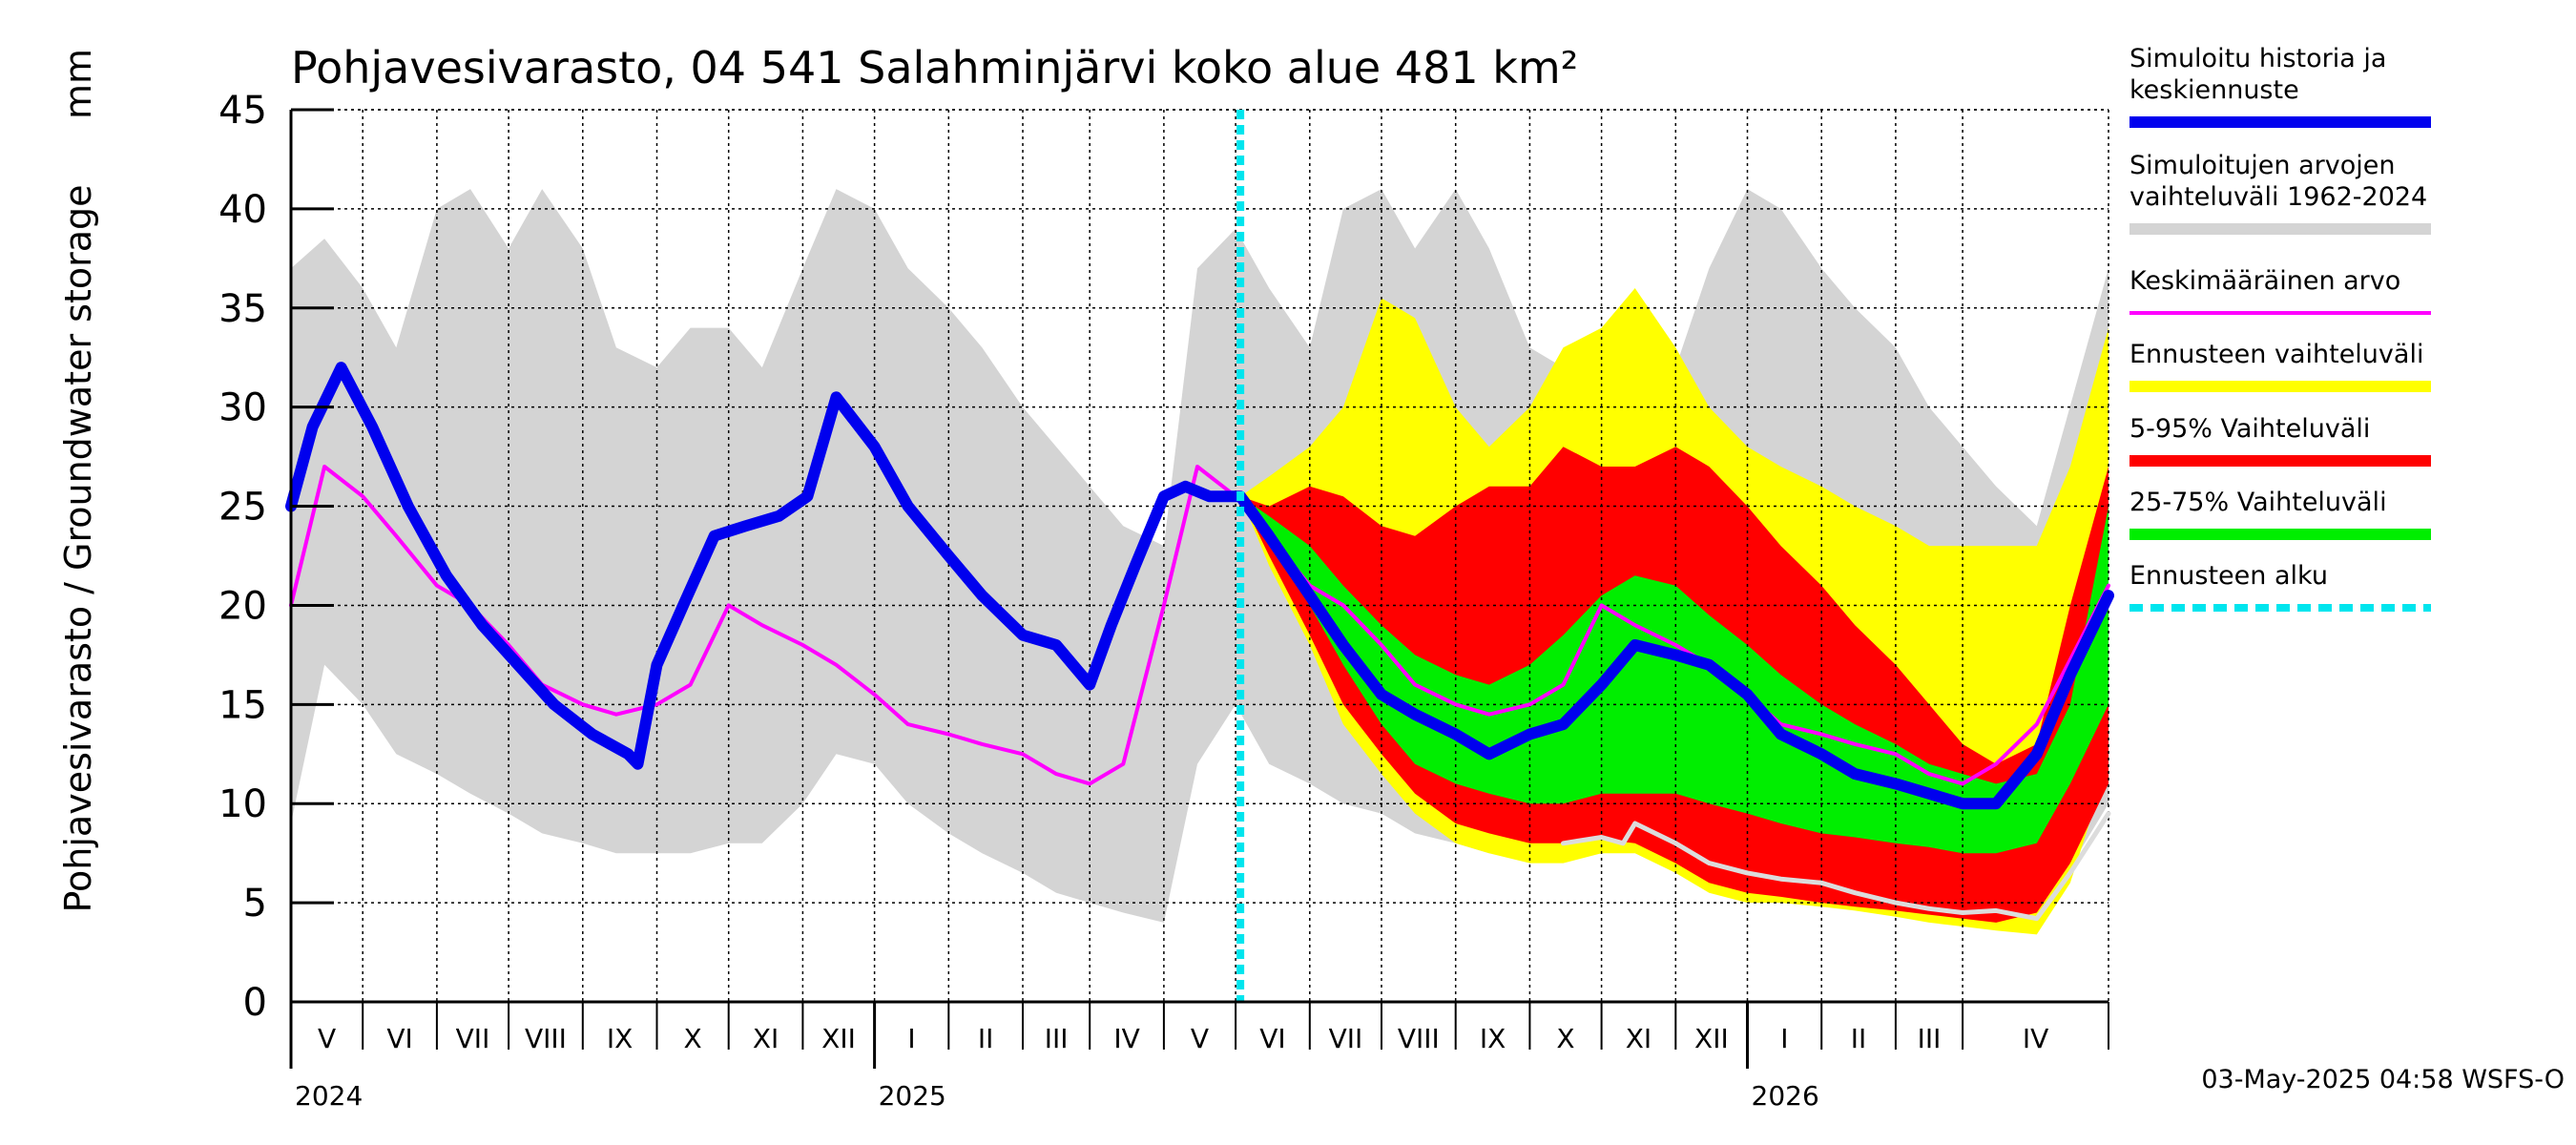 Image resolution: width=2576 pixels, height=1145 pixels. Describe the element at coordinates (2214, 90) in the screenshot. I see `legend-label-simuloitu-historia-ja-keskiennuste-1: keskiennuste` at that location.